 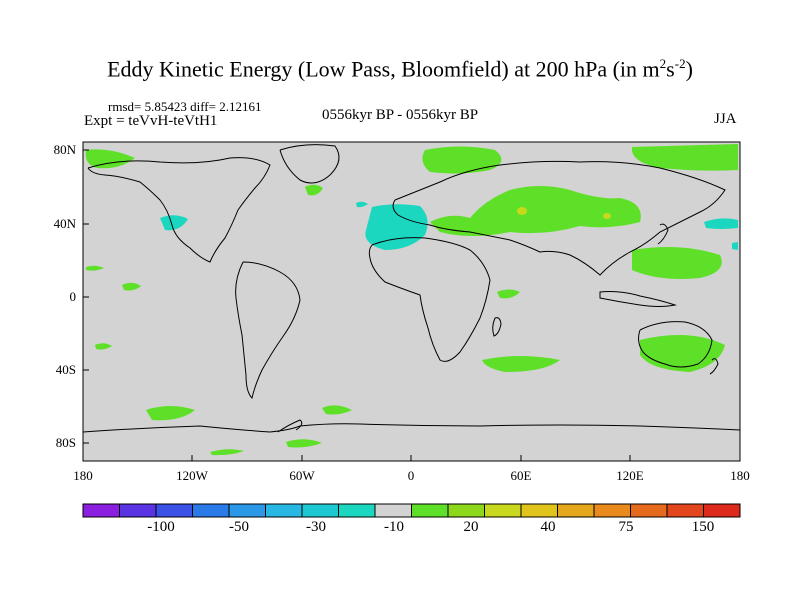 I want to click on coastline-greenland, so click(x=309, y=164).